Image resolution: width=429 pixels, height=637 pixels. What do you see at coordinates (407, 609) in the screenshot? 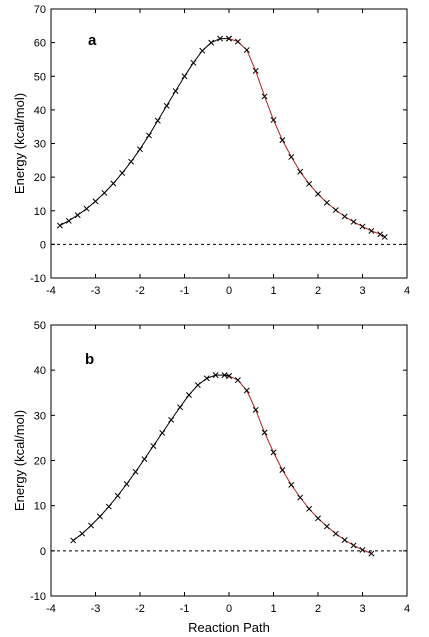
I see `x-tick-label: 4` at bounding box center [407, 609].